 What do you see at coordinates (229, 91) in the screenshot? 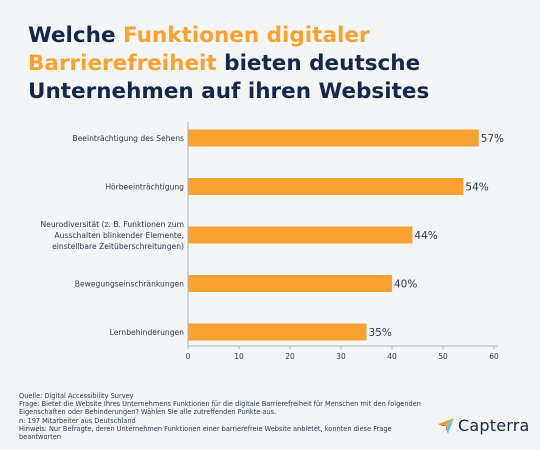
I see `title-line3: Unternehmen auf ihren Websites` at bounding box center [229, 91].